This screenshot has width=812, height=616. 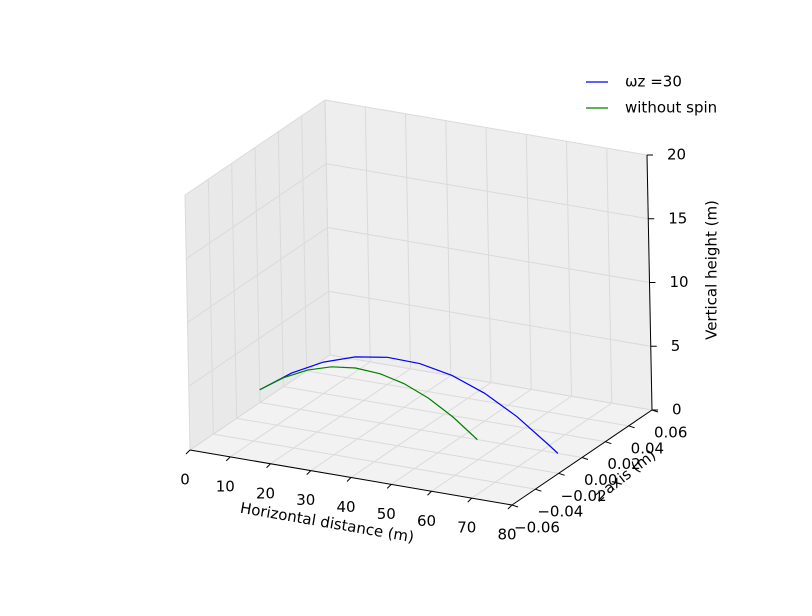 What do you see at coordinates (676, 155) in the screenshot?
I see `z-tick-label: 20` at bounding box center [676, 155].